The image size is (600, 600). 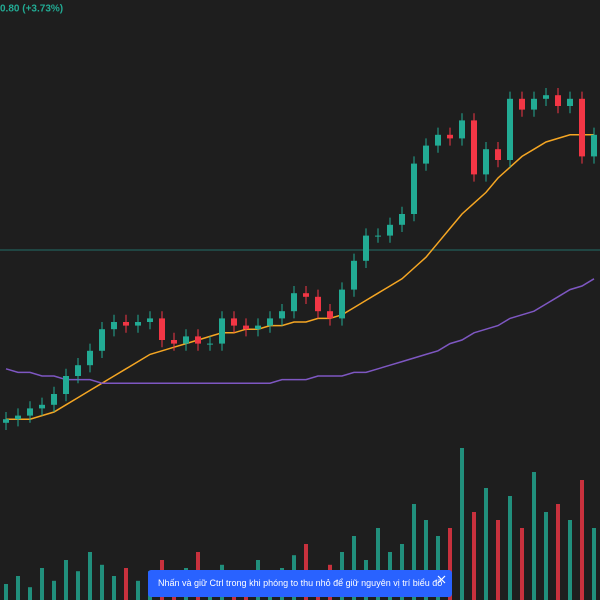 I want to click on close-button, so click(x=441, y=579).